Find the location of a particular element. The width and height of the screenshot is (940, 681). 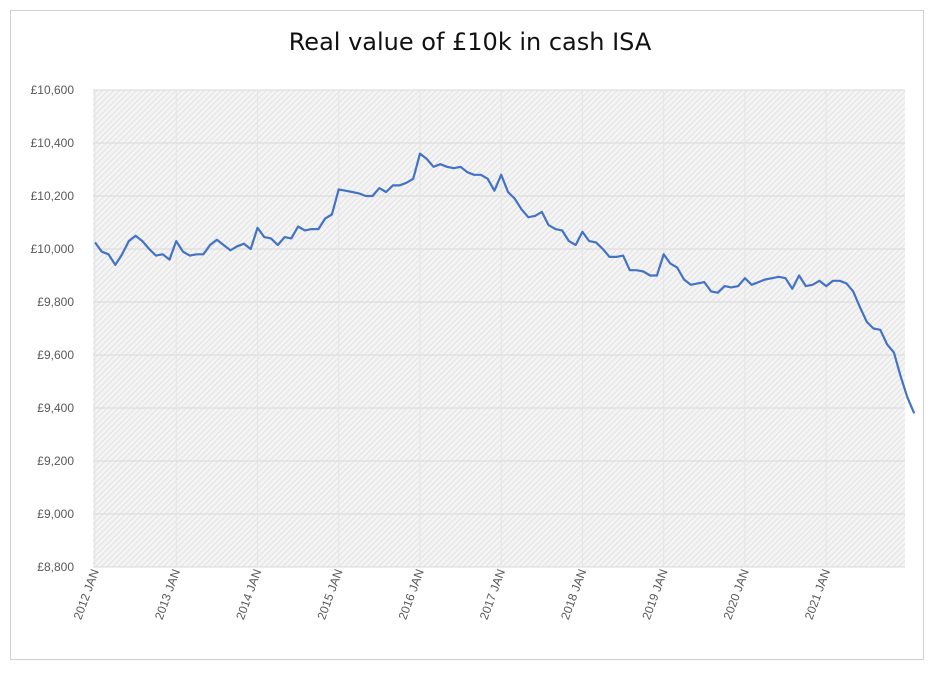

x-tick-label: 2021 JAN is located at coordinates (817, 594).